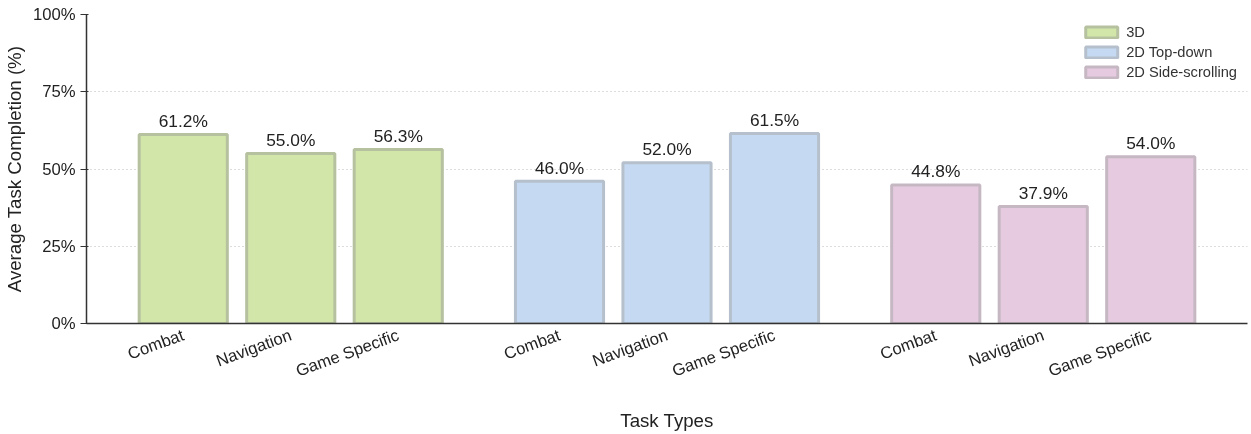 Image resolution: width=1251 pixels, height=434 pixels. I want to click on data-label: 44.8%, so click(936, 171).